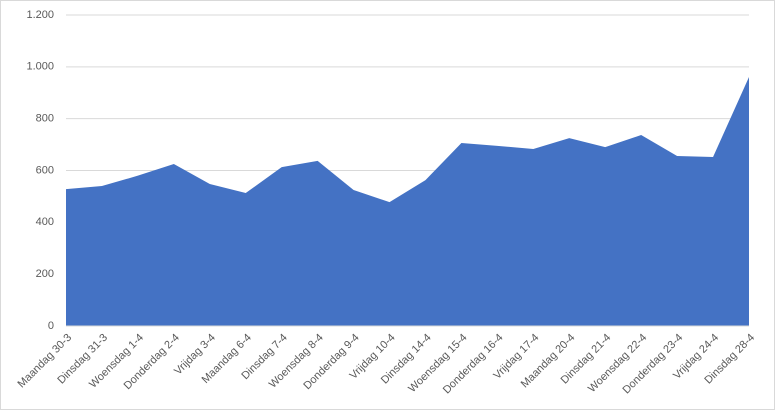  I want to click on y-tick-label: 0, so click(51, 326).